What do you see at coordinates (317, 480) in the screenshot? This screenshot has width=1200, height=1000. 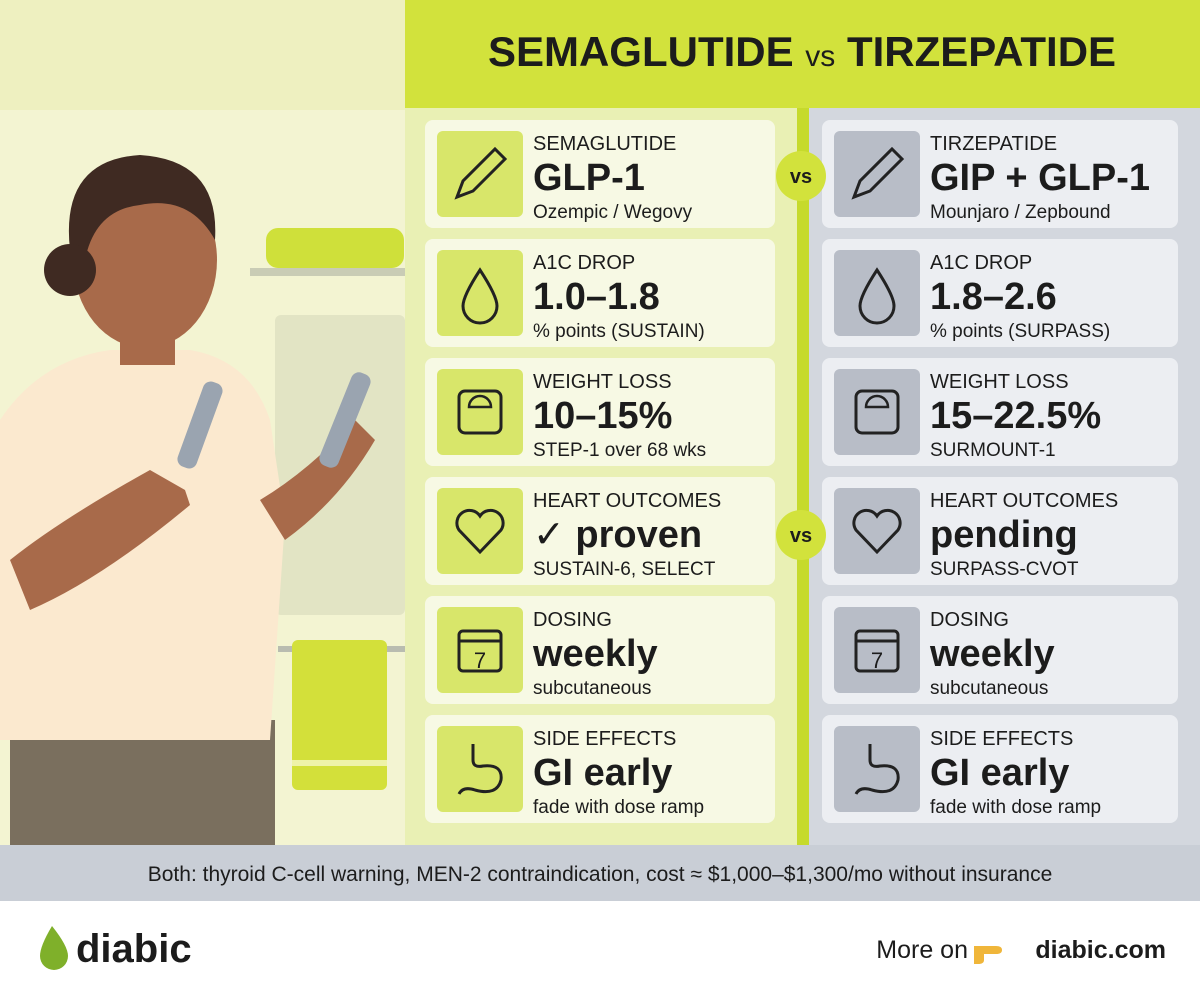 I see `arm-right` at bounding box center [317, 480].